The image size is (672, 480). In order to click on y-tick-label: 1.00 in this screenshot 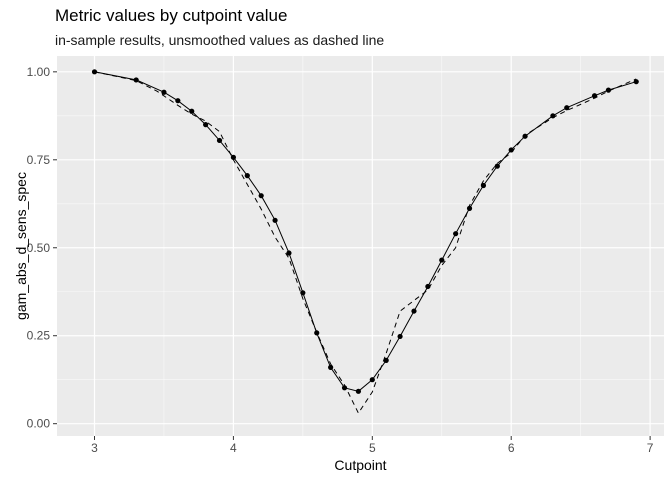, I will do `click(39, 72)`.